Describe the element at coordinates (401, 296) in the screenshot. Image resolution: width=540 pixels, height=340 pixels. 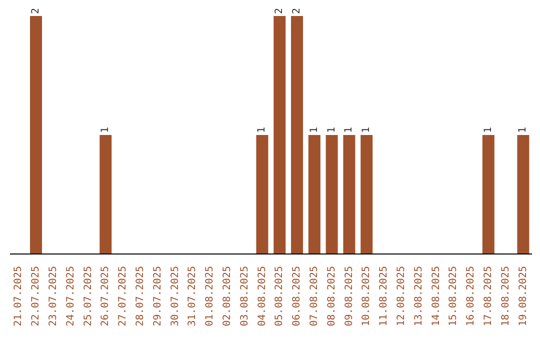
I see `x-tick-label: 12.08.2025` at that location.